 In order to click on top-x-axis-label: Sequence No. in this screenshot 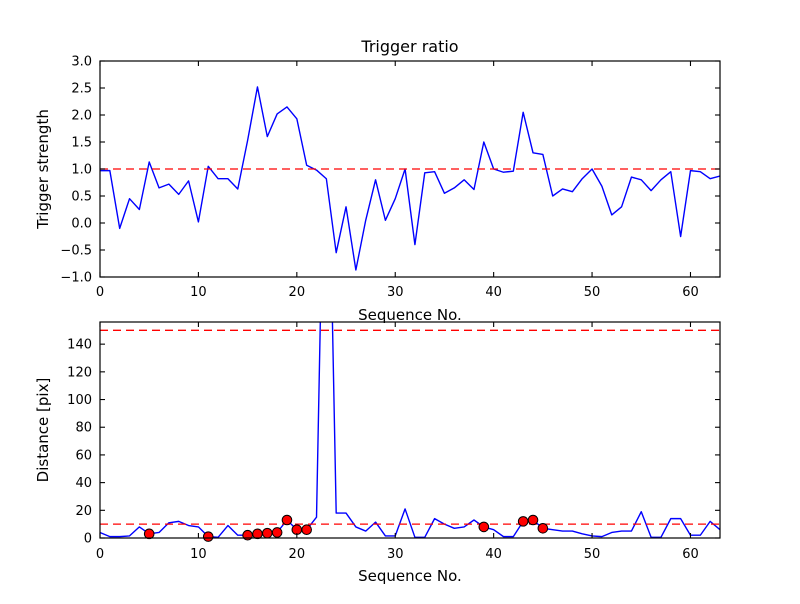, I will do `click(410, 315)`.